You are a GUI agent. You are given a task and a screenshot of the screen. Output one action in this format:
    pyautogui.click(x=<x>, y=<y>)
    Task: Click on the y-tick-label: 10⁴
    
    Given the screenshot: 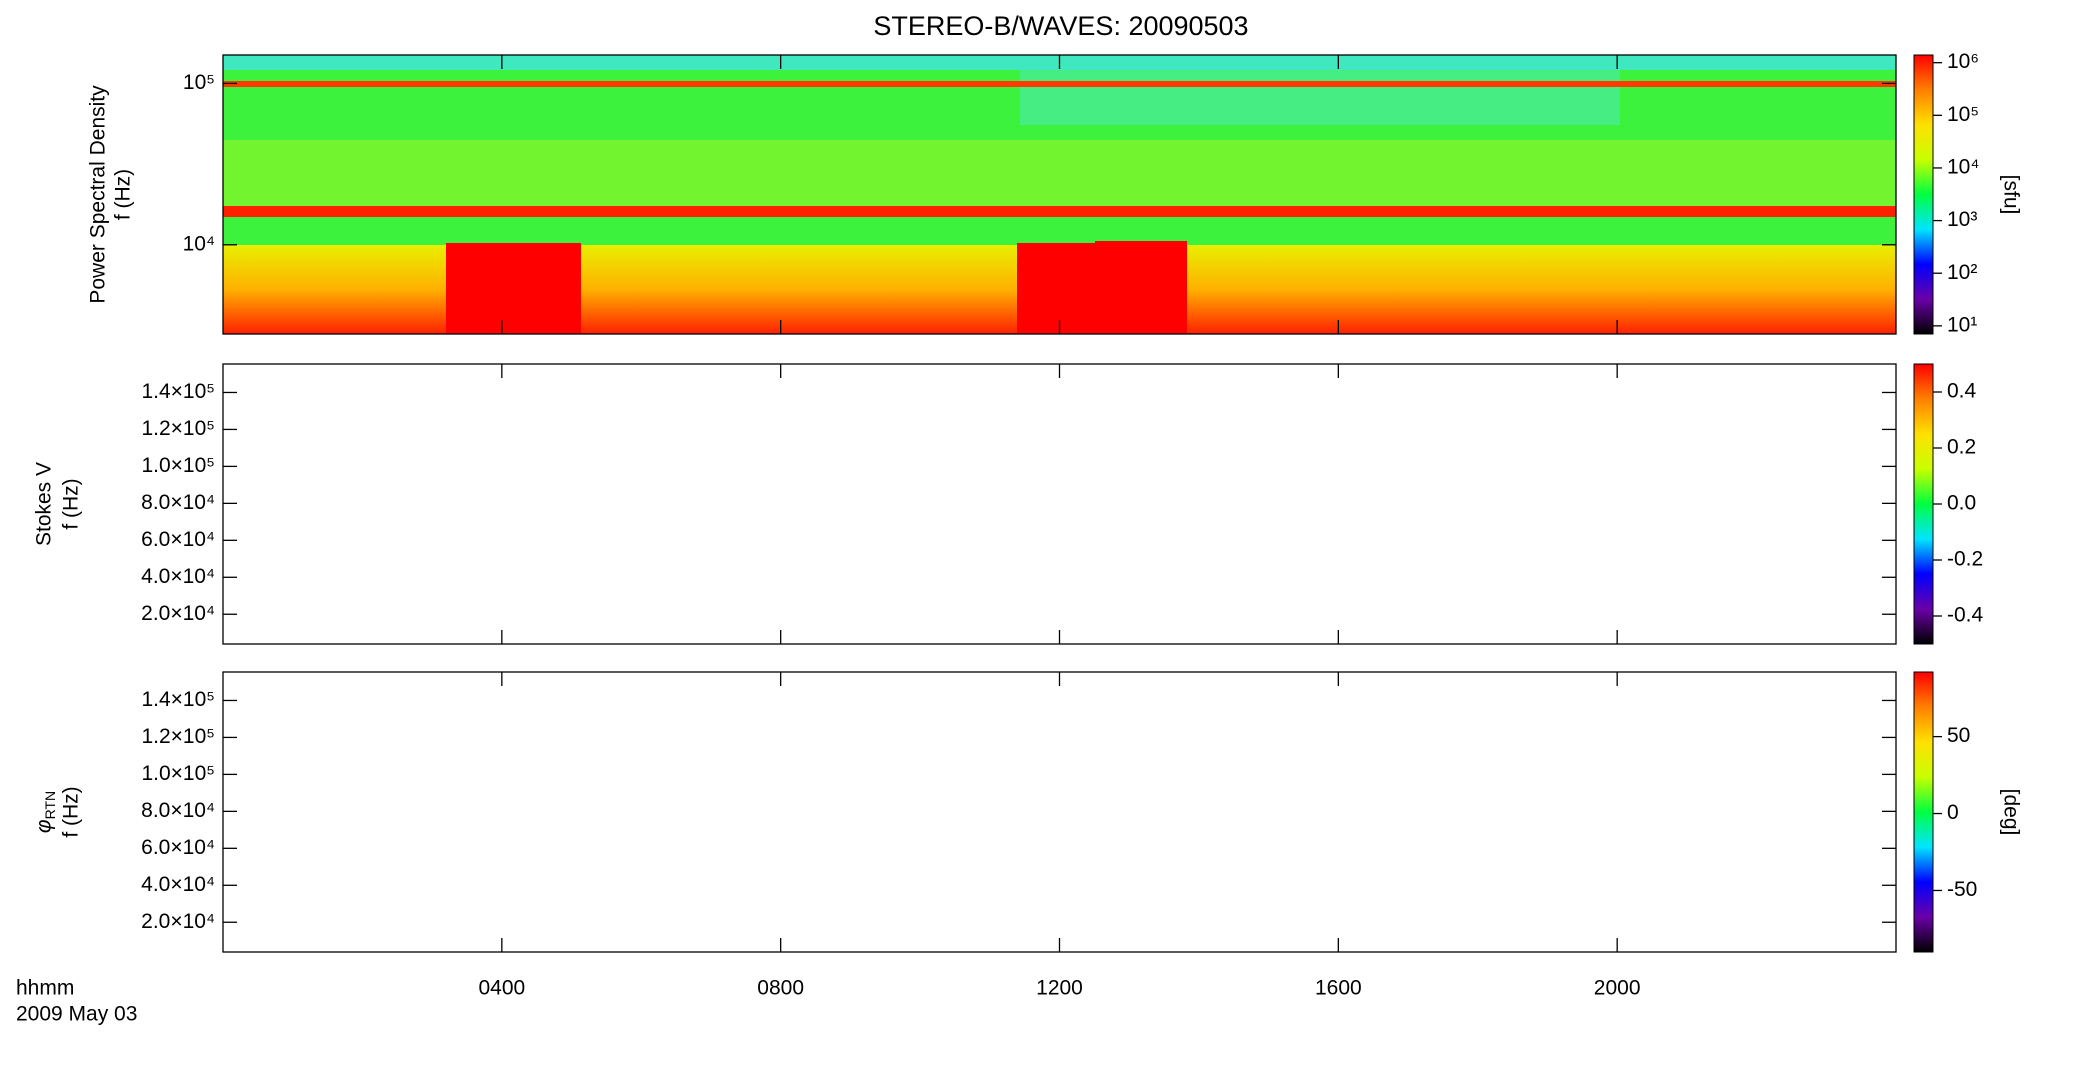 What is the action you would take?
    pyautogui.click(x=199, y=243)
    